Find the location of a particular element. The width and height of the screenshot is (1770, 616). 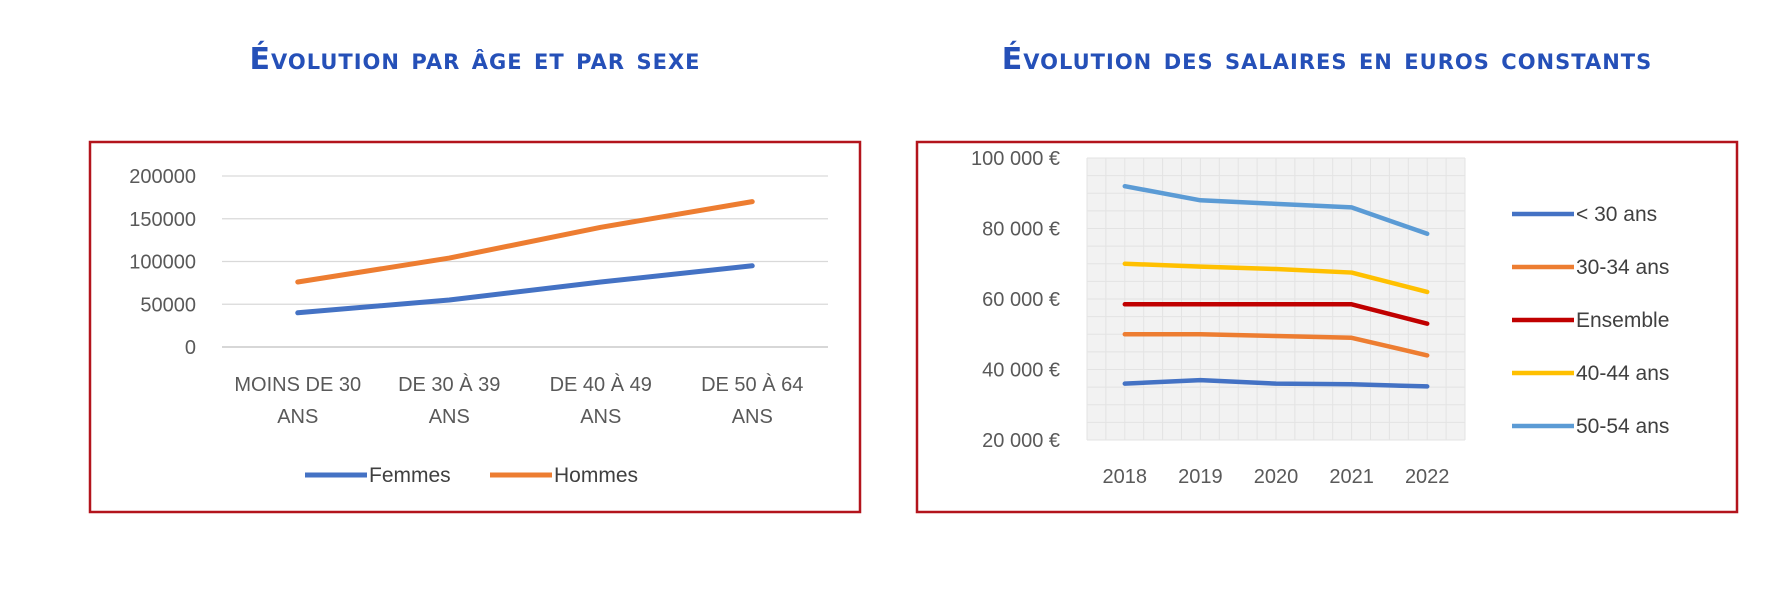

chart2-y-tick-label: 40 000 € is located at coordinates (1021, 371).